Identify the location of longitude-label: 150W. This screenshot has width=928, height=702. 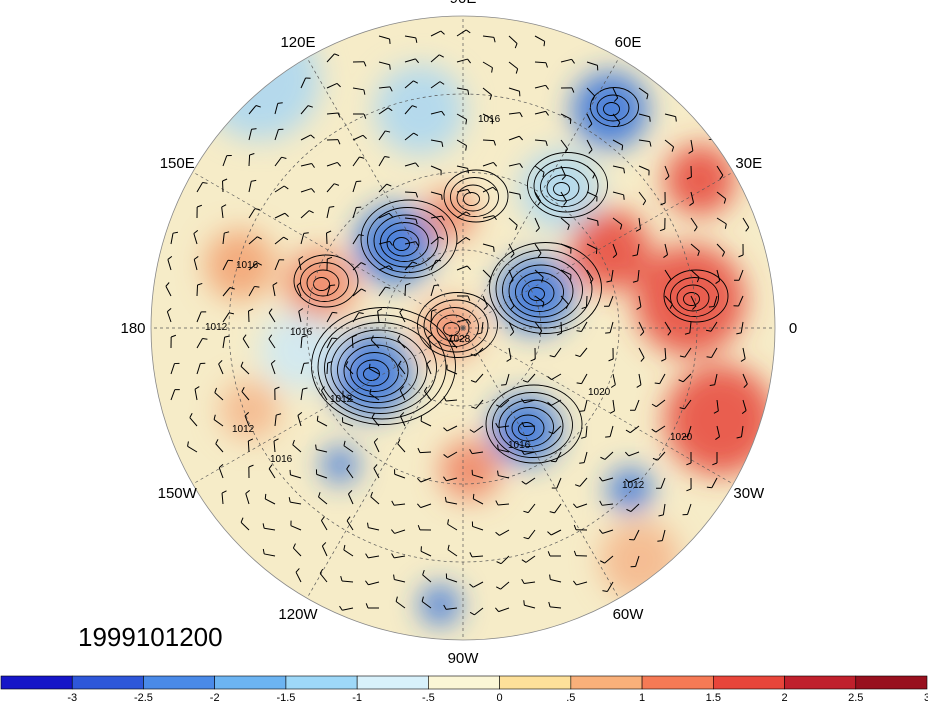
(178, 493).